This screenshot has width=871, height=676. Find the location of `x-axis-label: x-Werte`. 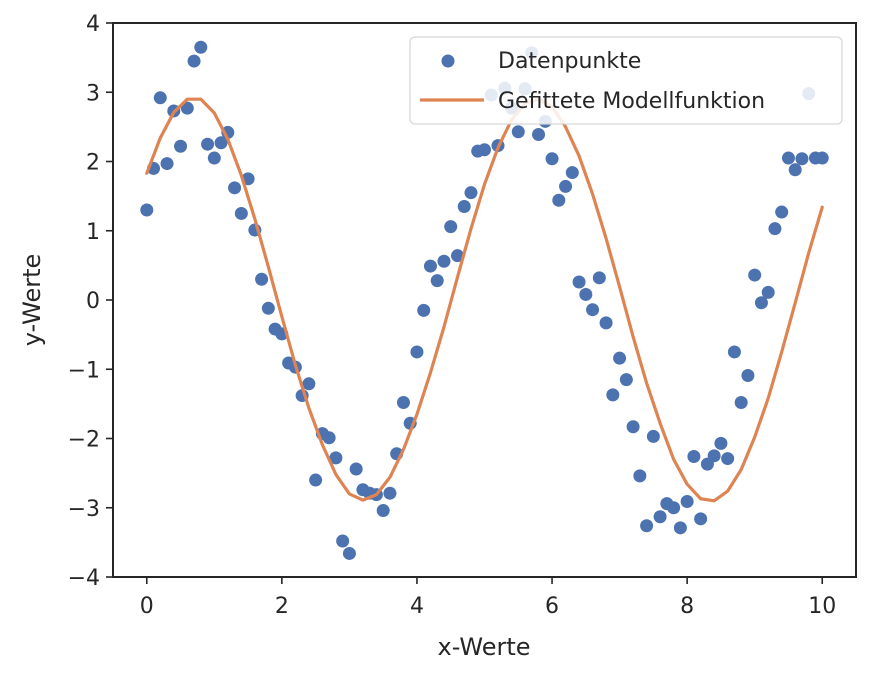

x-axis-label: x-Werte is located at coordinates (483, 647).